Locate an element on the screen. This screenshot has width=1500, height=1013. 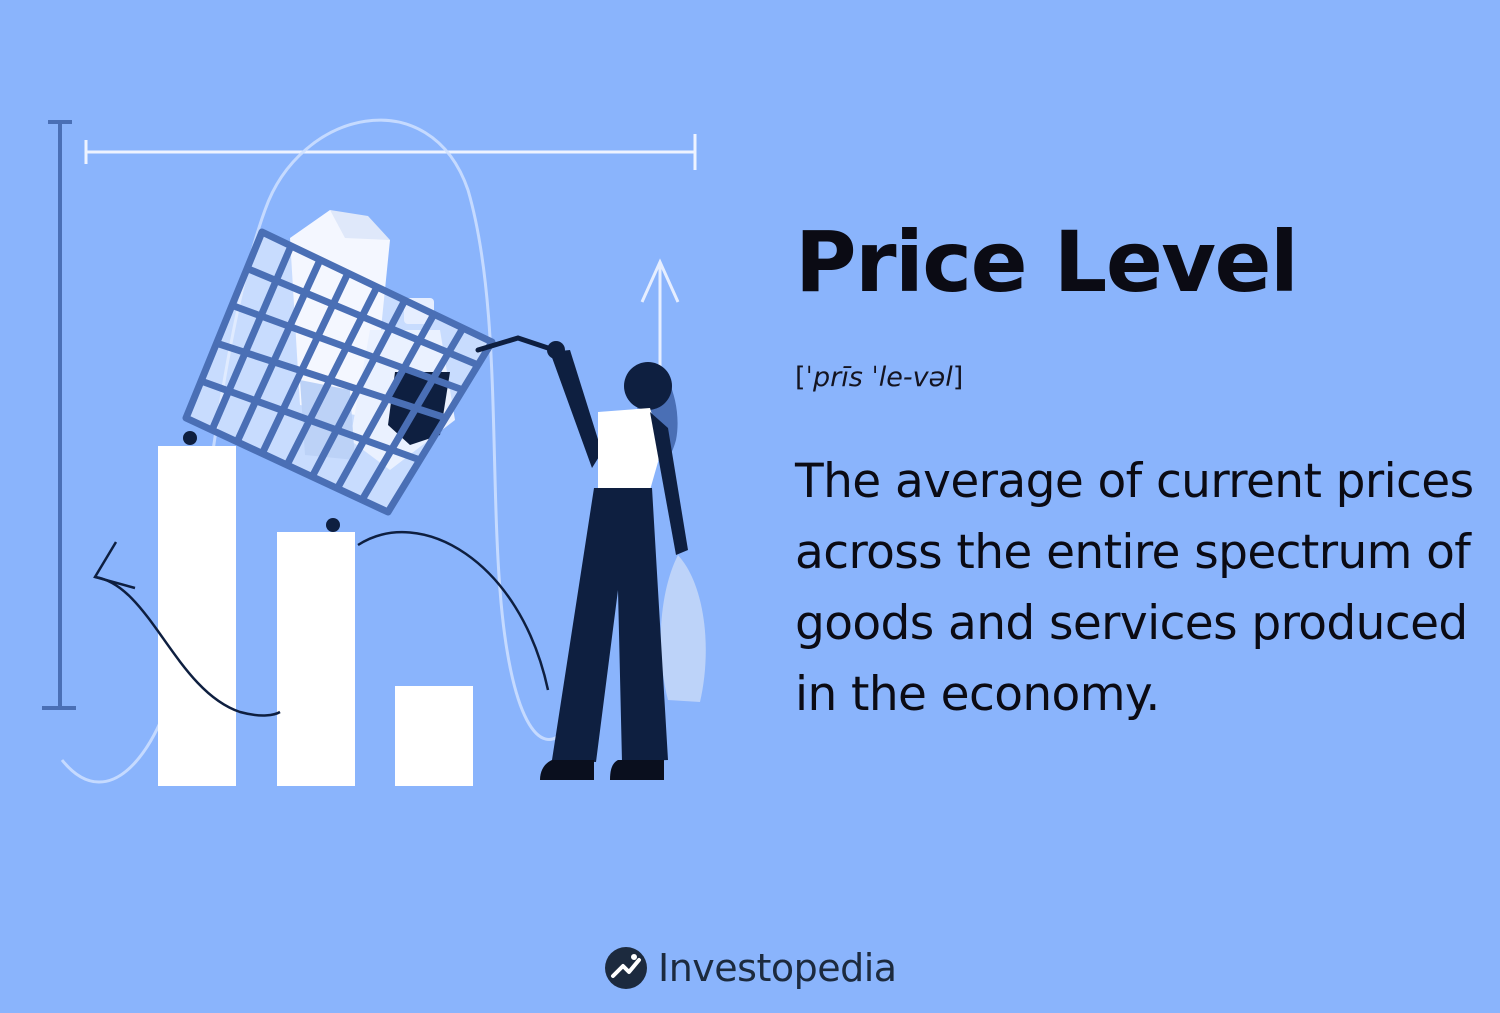
vertical-measure-line is located at coordinates (59, 415).